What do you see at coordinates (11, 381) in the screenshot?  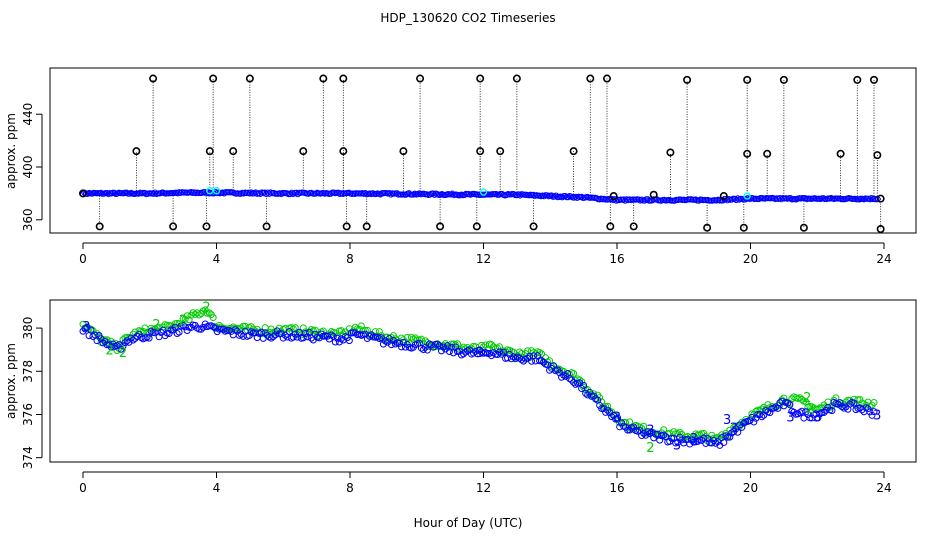 I see `bottom-y-axis-label: approx. ppm` at bounding box center [11, 381].